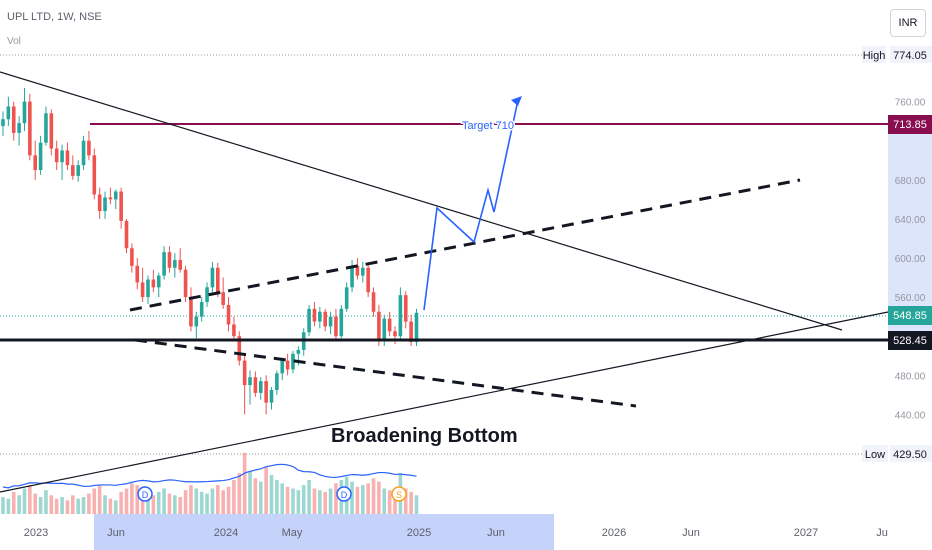  I want to click on svg-text: 429.50, so click(910, 455).